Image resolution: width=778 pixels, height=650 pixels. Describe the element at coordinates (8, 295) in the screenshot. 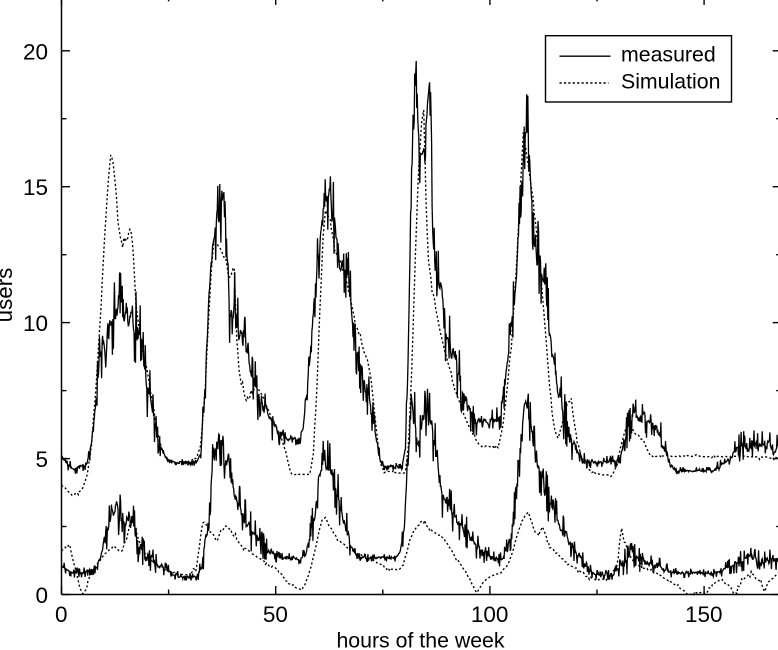

I see `svg-text: users` at that location.